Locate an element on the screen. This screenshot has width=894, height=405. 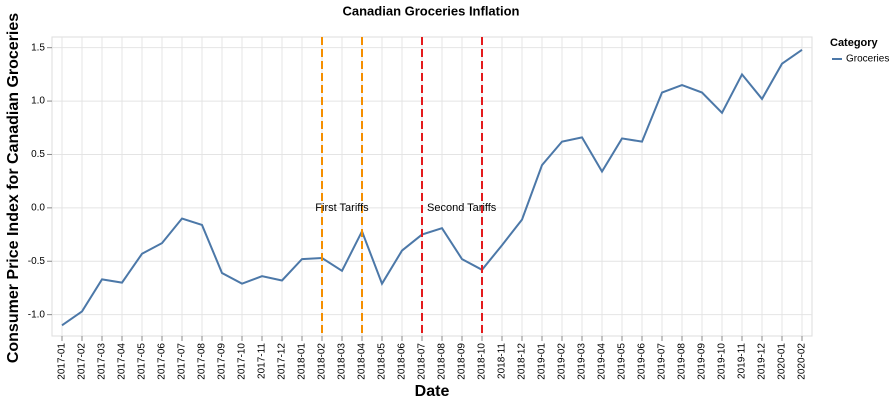
x-tick-label: 2019-02 is located at coordinates (562, 361).